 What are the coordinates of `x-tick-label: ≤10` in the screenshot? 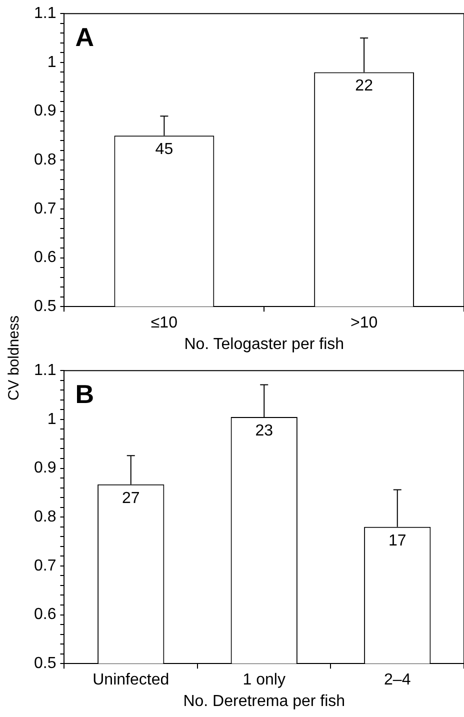 It's located at (164, 323).